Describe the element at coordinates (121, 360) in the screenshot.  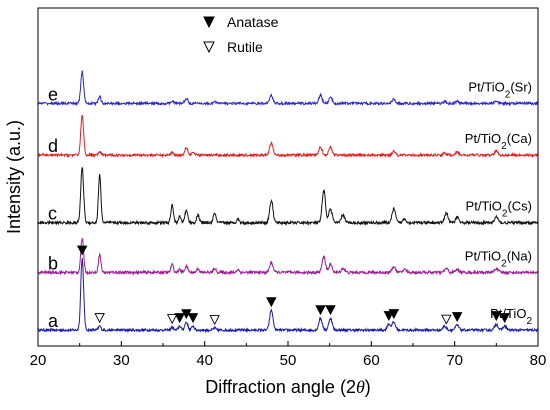
I see `x-tick-label: 30` at that location.